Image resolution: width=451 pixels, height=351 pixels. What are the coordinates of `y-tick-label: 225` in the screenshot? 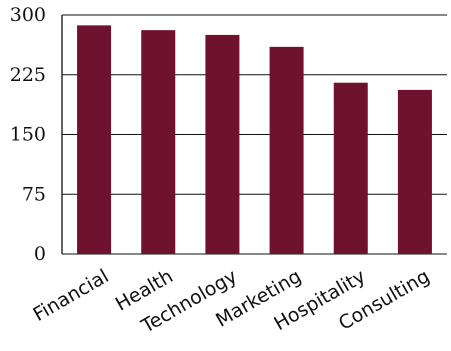 It's located at (28, 75).